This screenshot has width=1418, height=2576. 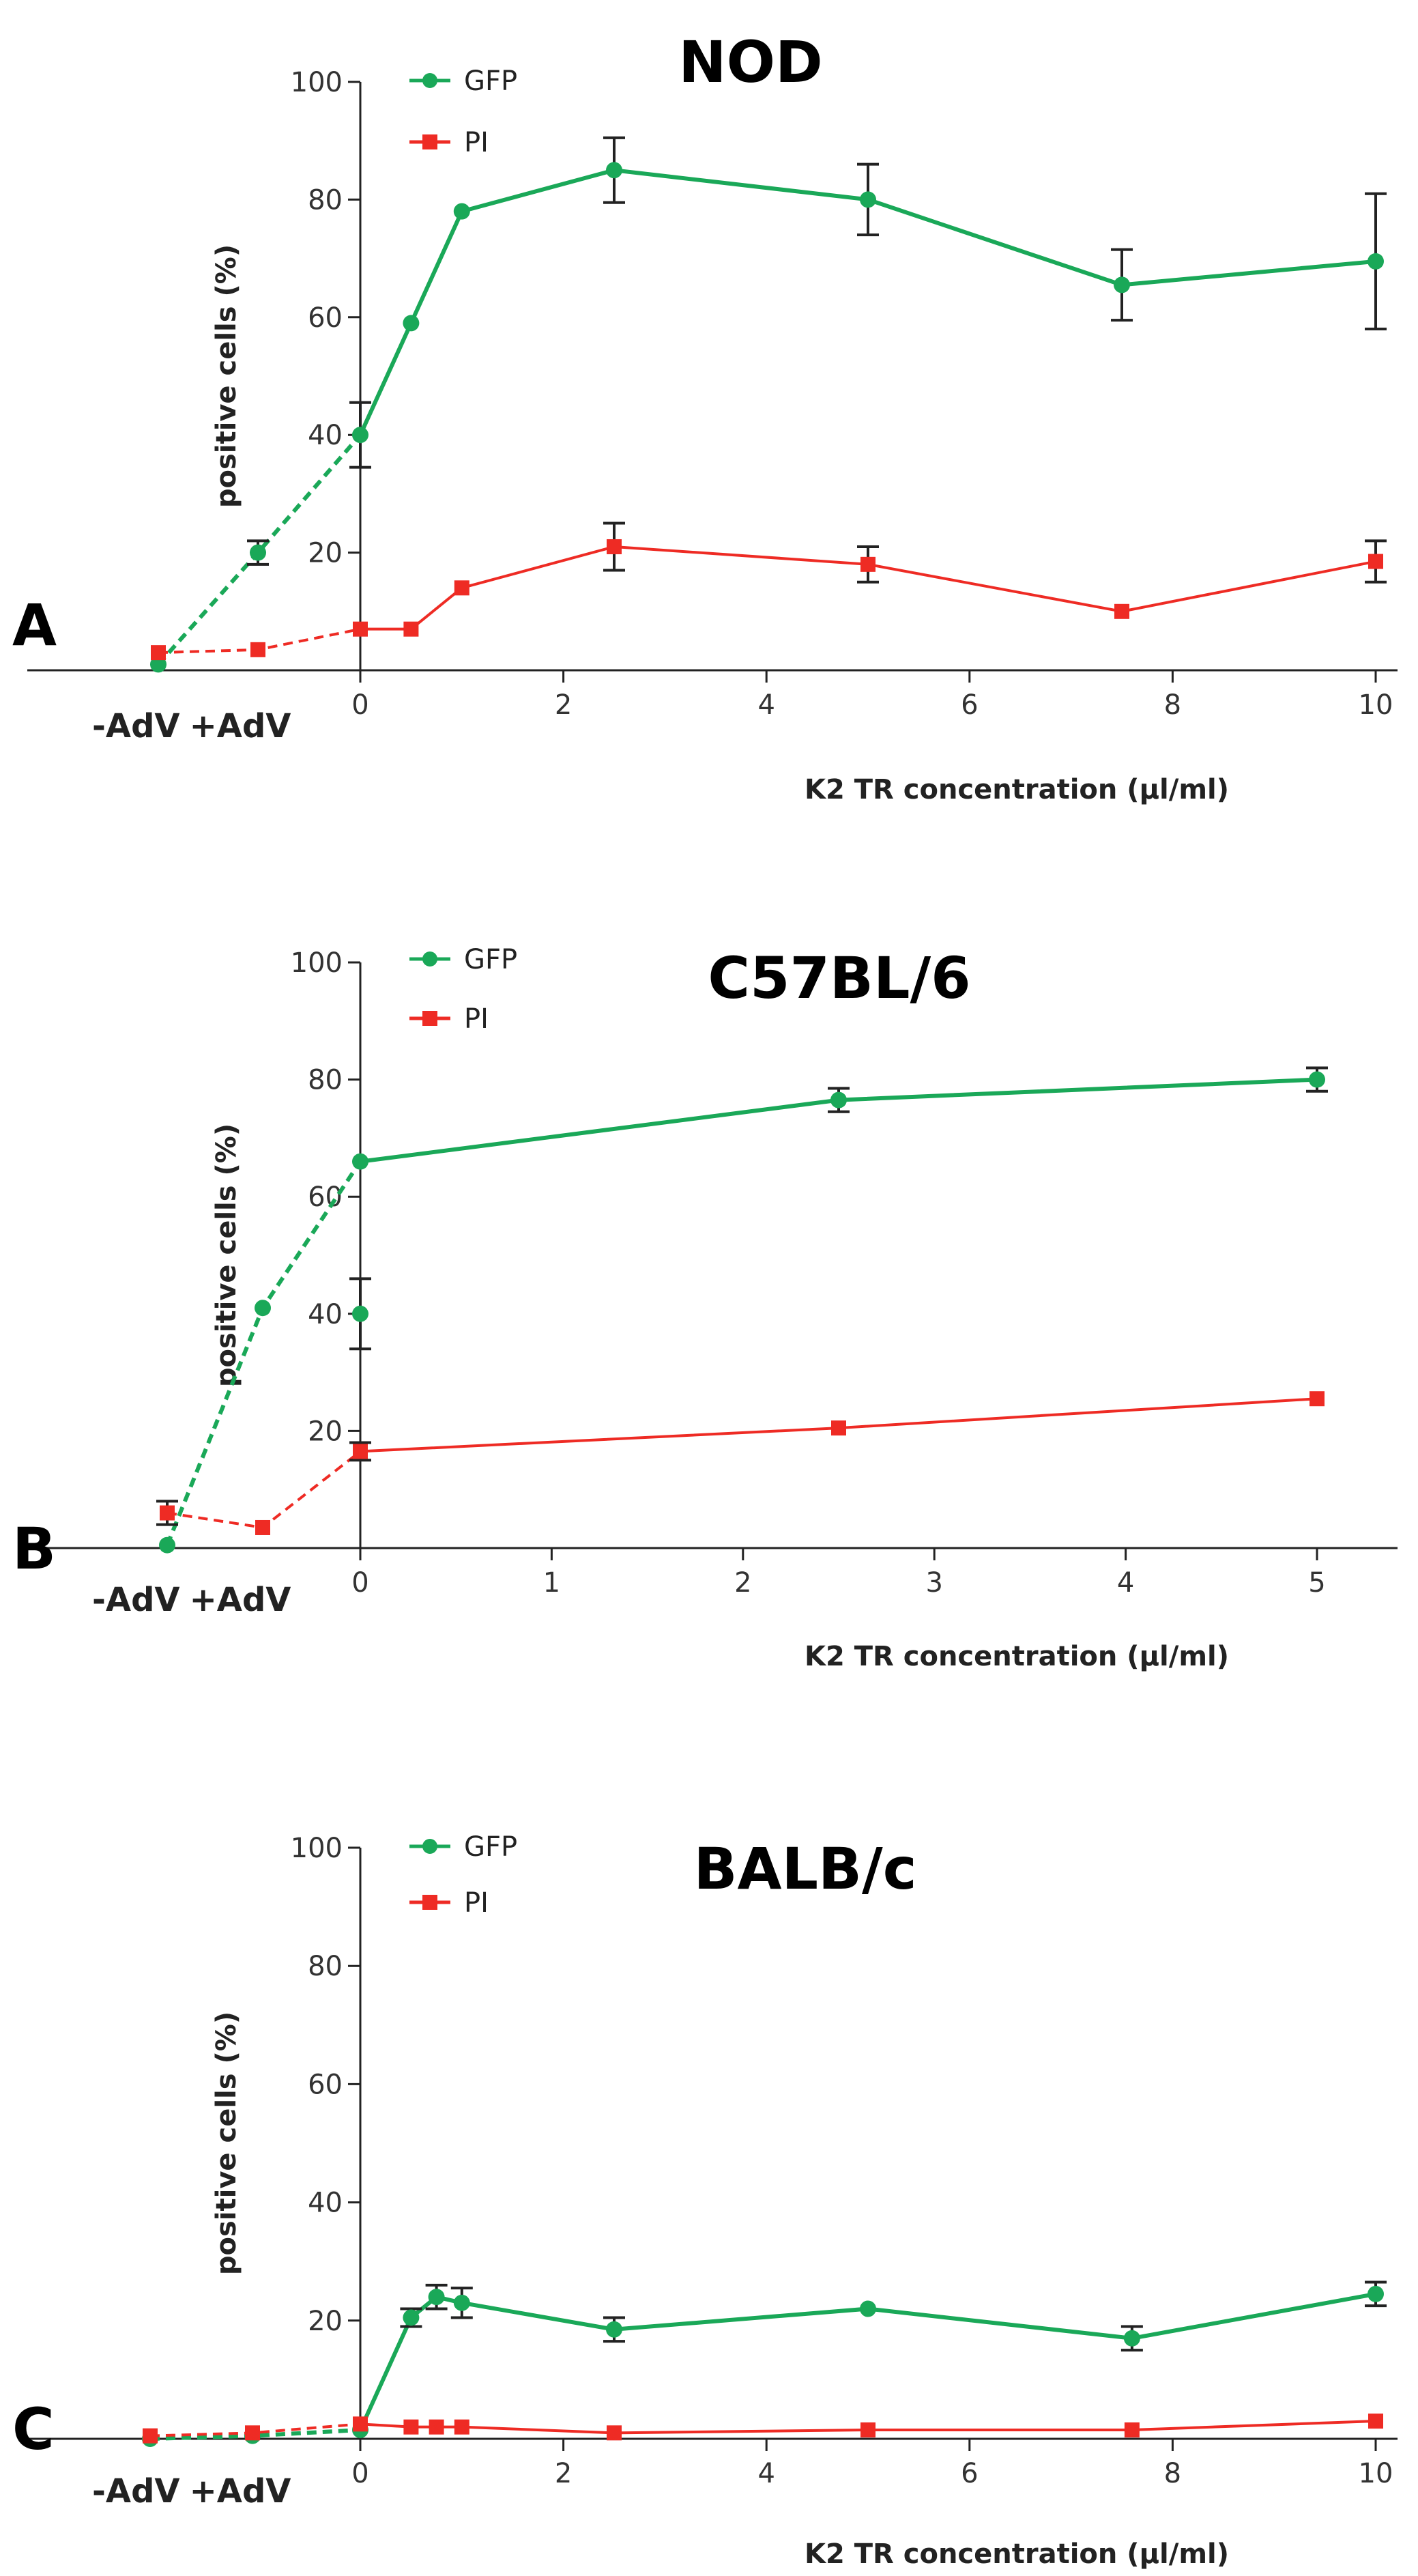 What do you see at coordinates (264, 1490) in the screenshot?
I see `dashed-control-line` at bounding box center [264, 1490].